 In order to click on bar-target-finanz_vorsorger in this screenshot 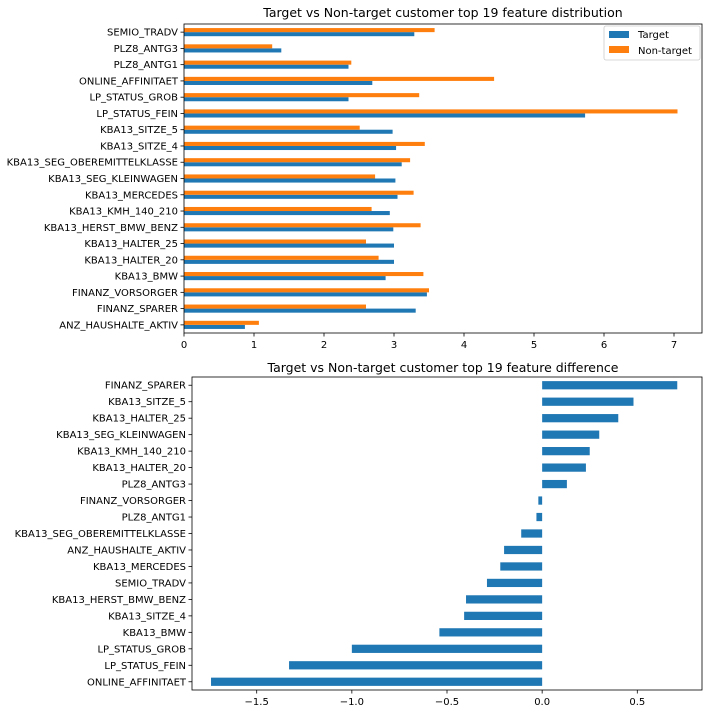, I will do `click(305, 294)`.